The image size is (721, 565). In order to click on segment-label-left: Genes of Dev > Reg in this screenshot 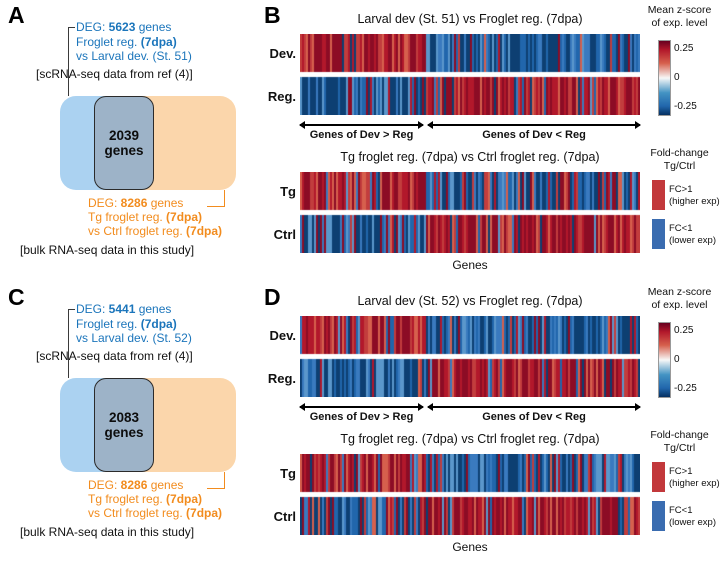, I will do `click(361, 417)`.